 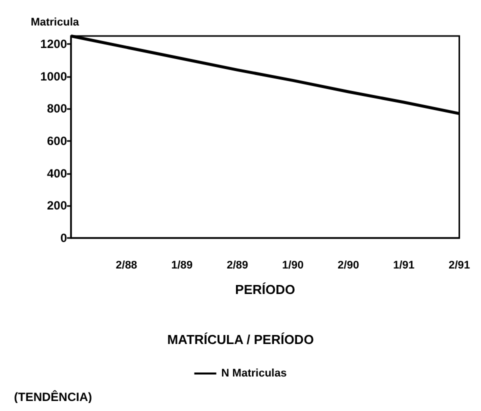 What do you see at coordinates (57, 173) in the screenshot?
I see `y-tick-label: 400` at bounding box center [57, 173].